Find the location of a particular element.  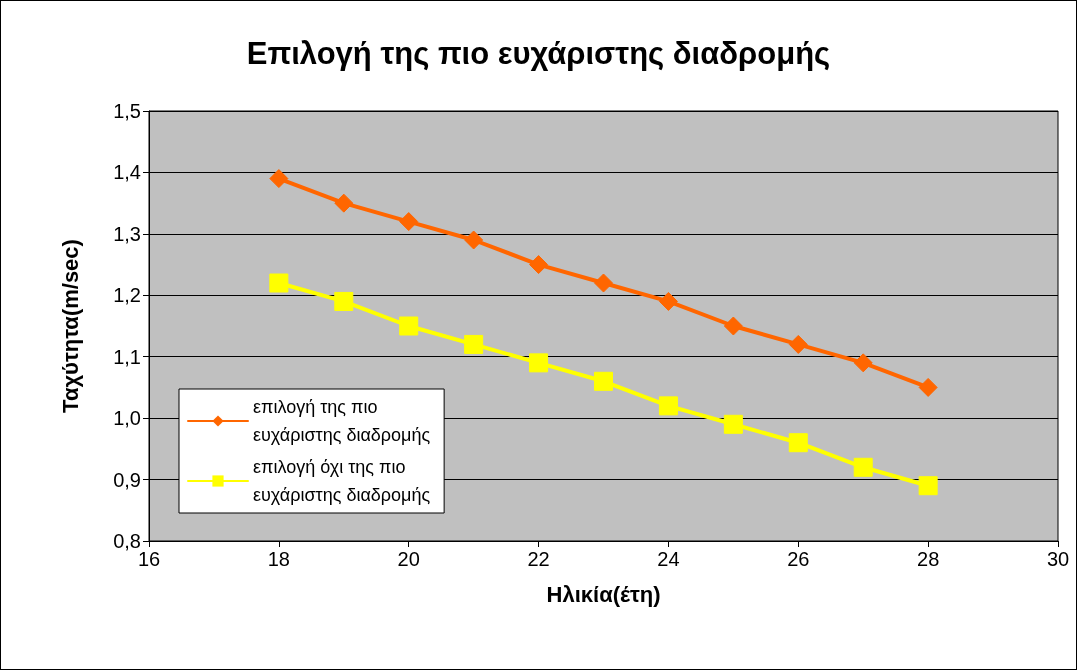

x-tick-label: 18 is located at coordinates (278, 559).